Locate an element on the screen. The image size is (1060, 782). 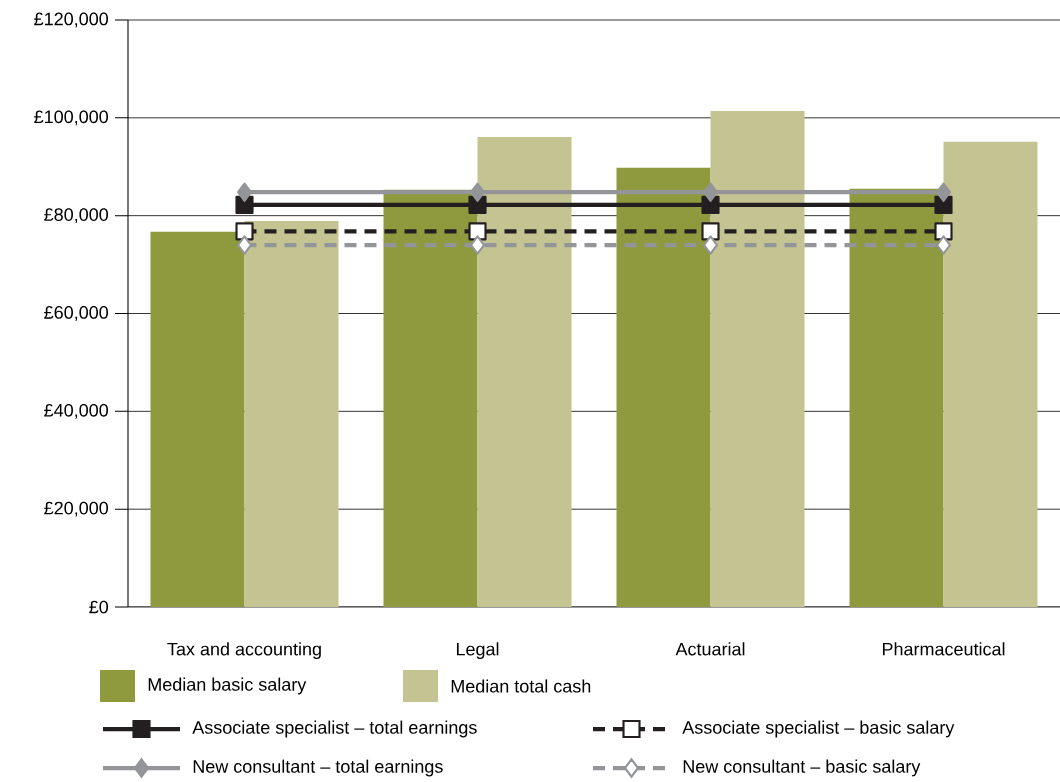
y-tick-label: £120,000 is located at coordinates (71, 20).